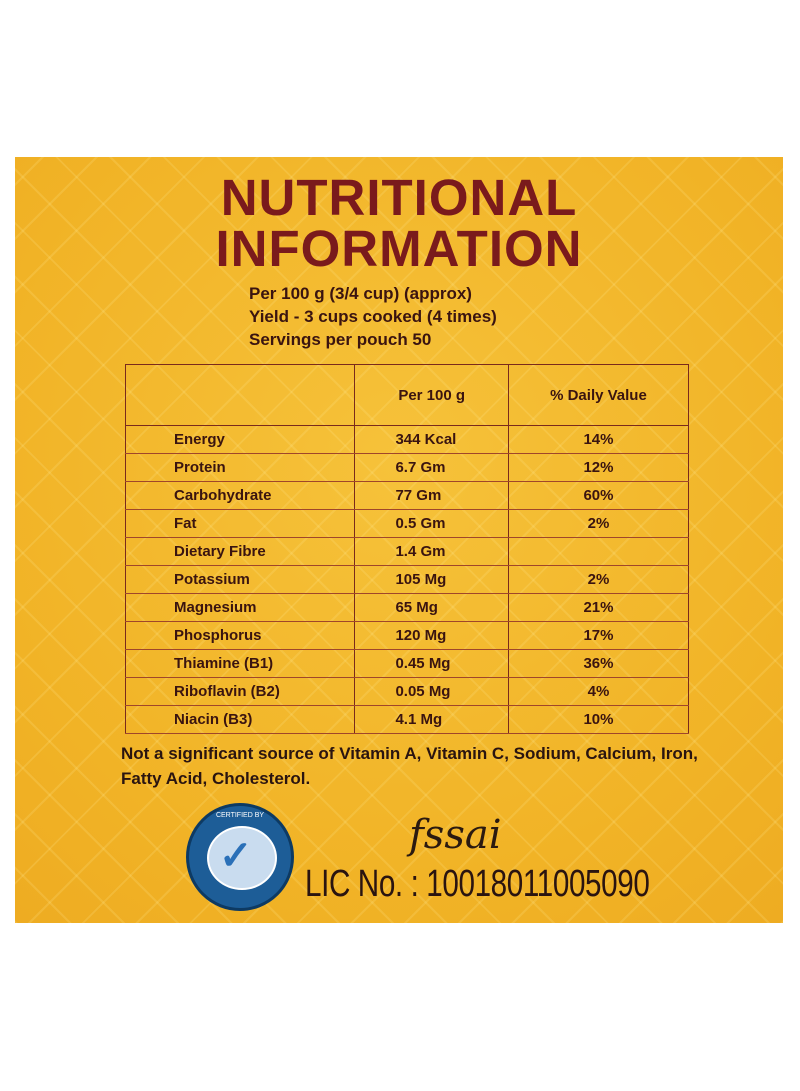 Image resolution: width=800 pixels, height=1091 pixels. I want to click on license-number: LIC No. : 10018011005090, so click(477, 884).